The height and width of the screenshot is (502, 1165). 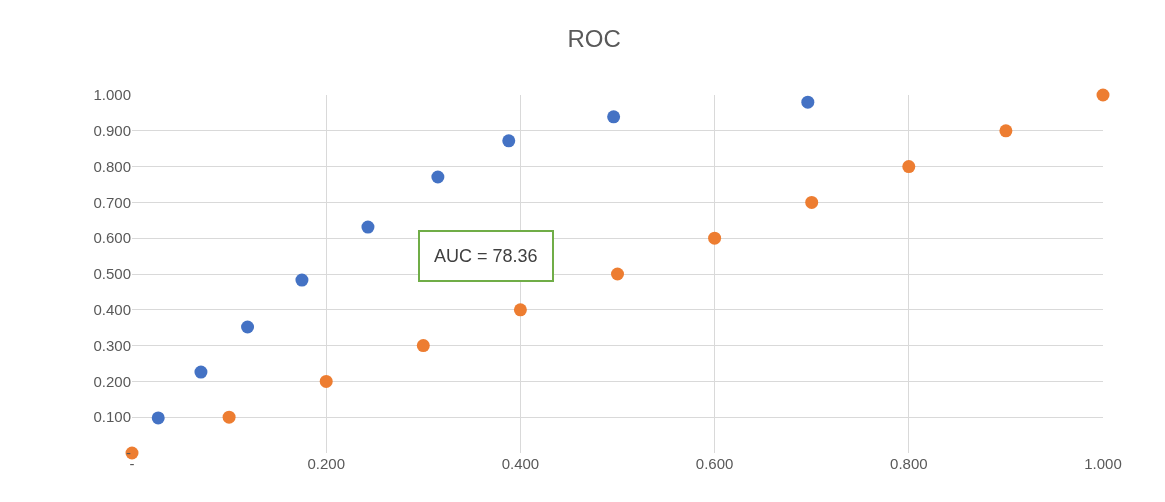 I want to click on x-tick-label: 0.400, so click(x=520, y=463).